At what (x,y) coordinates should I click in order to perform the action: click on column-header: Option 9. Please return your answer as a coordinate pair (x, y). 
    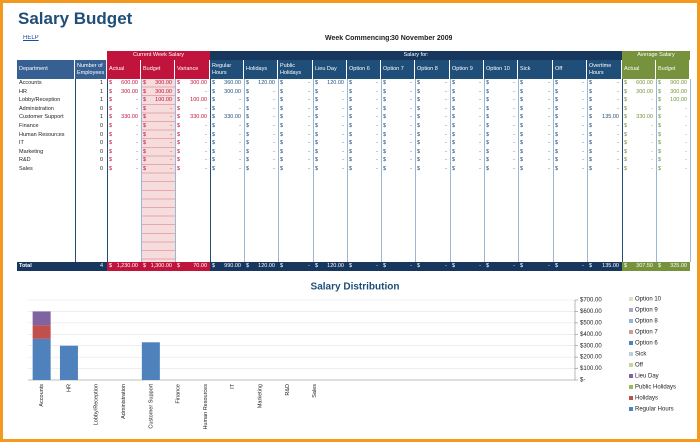
    Looking at the image, I should click on (467, 69).